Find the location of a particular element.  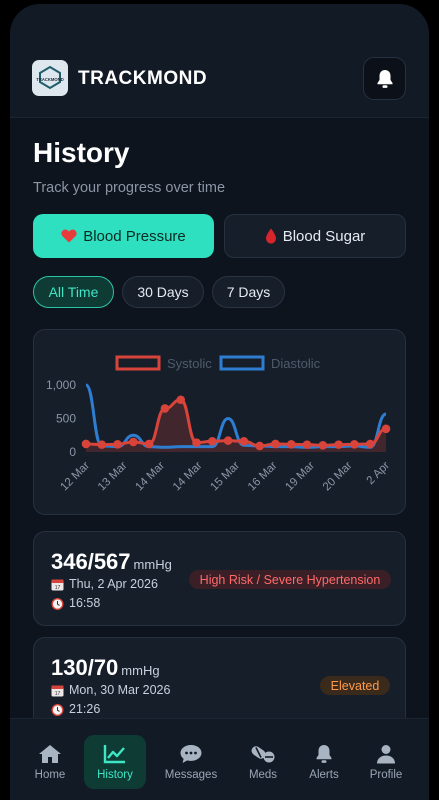

nav-home: Home is located at coordinates (50, 762).